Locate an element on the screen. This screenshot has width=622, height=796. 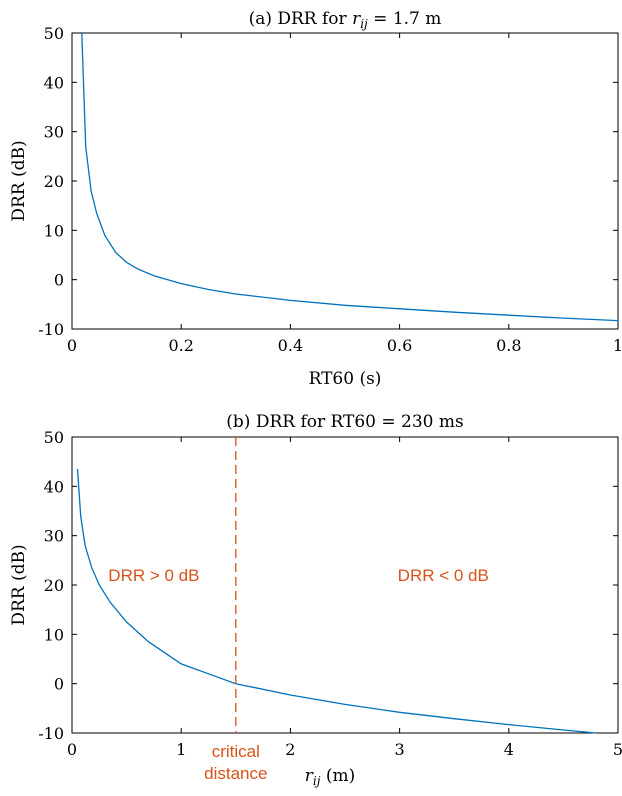
x-tick-label: 0.8 is located at coordinates (508, 345).